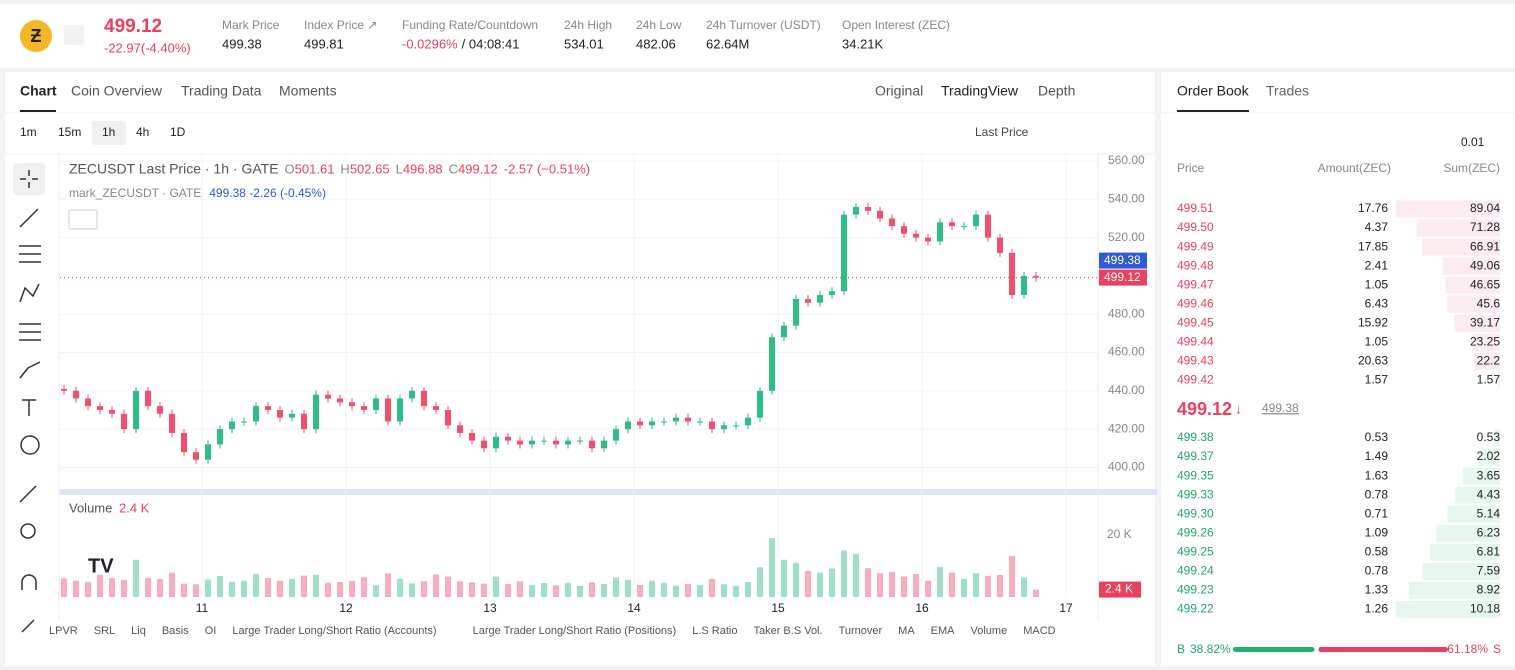 The width and height of the screenshot is (1515, 670). I want to click on book-amount: 1.33, so click(1377, 590).